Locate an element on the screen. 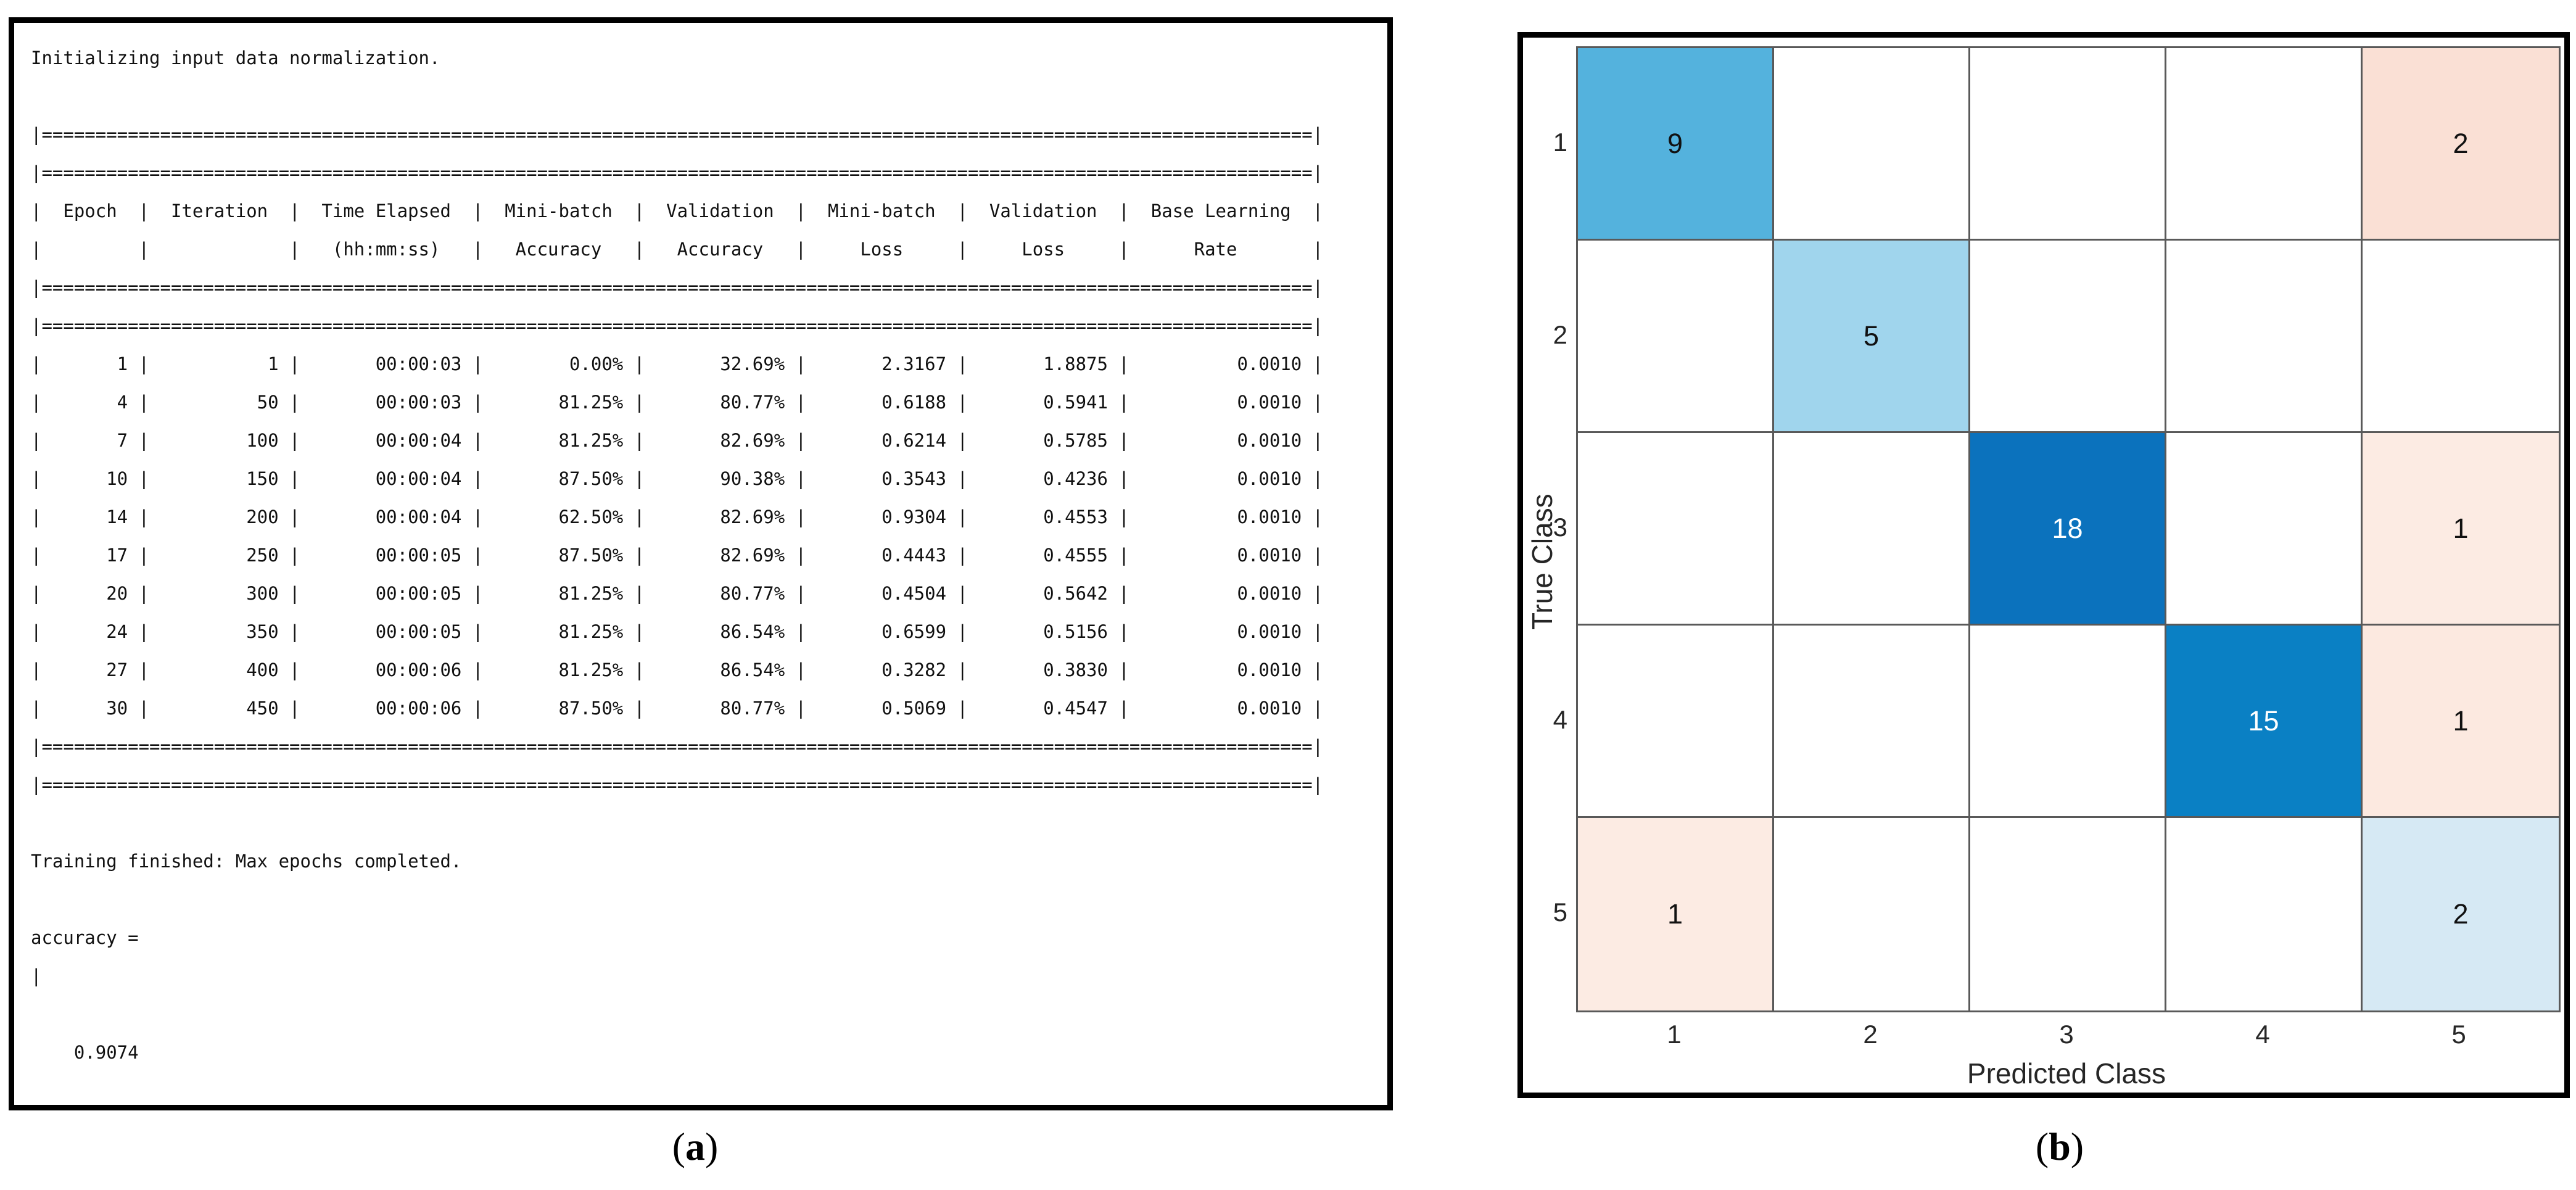  x-axis-ticks: 1 2 3 4 5 is located at coordinates (2066, 1034).